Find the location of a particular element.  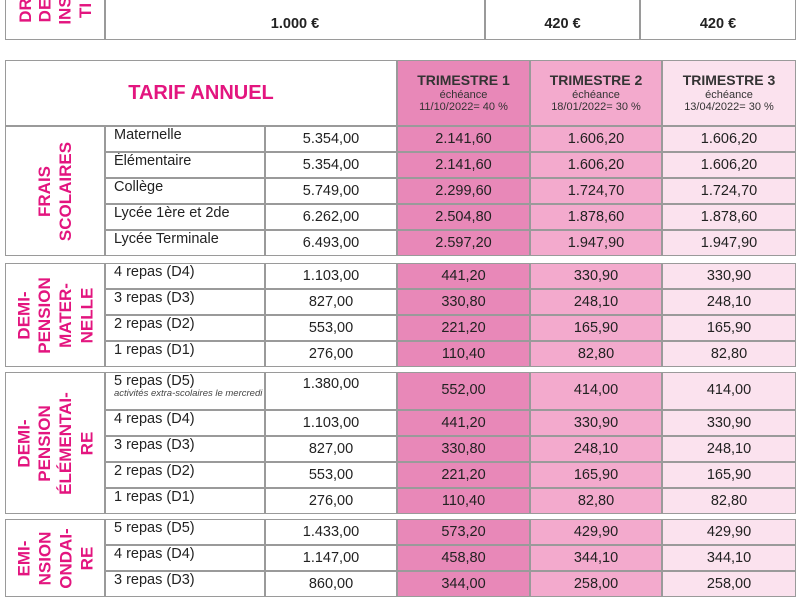

term-name: TRIMESTRE 1 is located at coordinates (463, 80).